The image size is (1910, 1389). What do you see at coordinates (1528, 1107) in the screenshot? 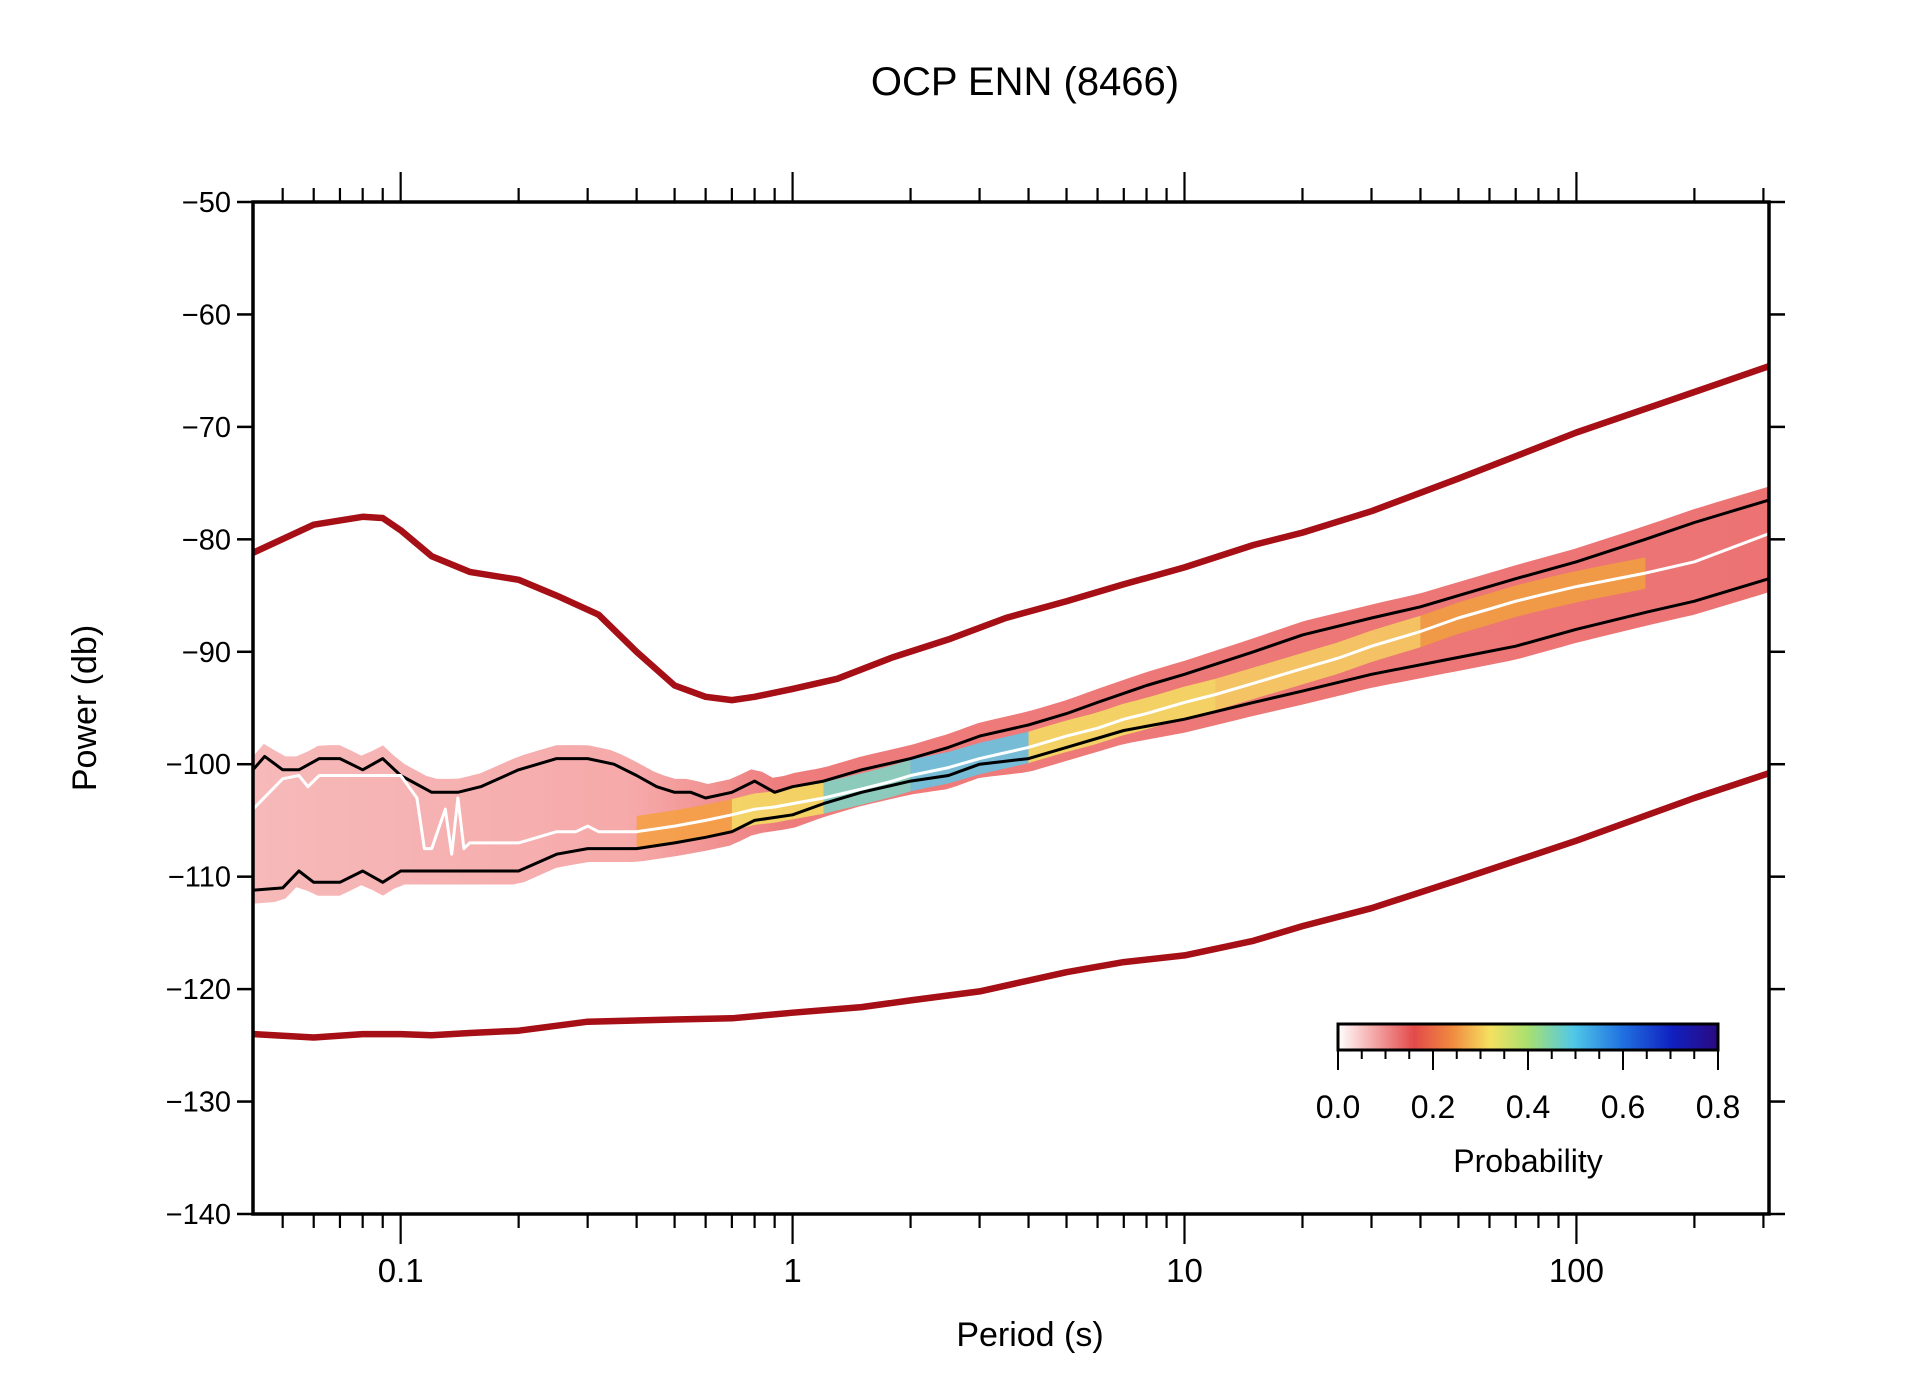
I see `colorbar-tick-label: 0.4` at bounding box center [1528, 1107].